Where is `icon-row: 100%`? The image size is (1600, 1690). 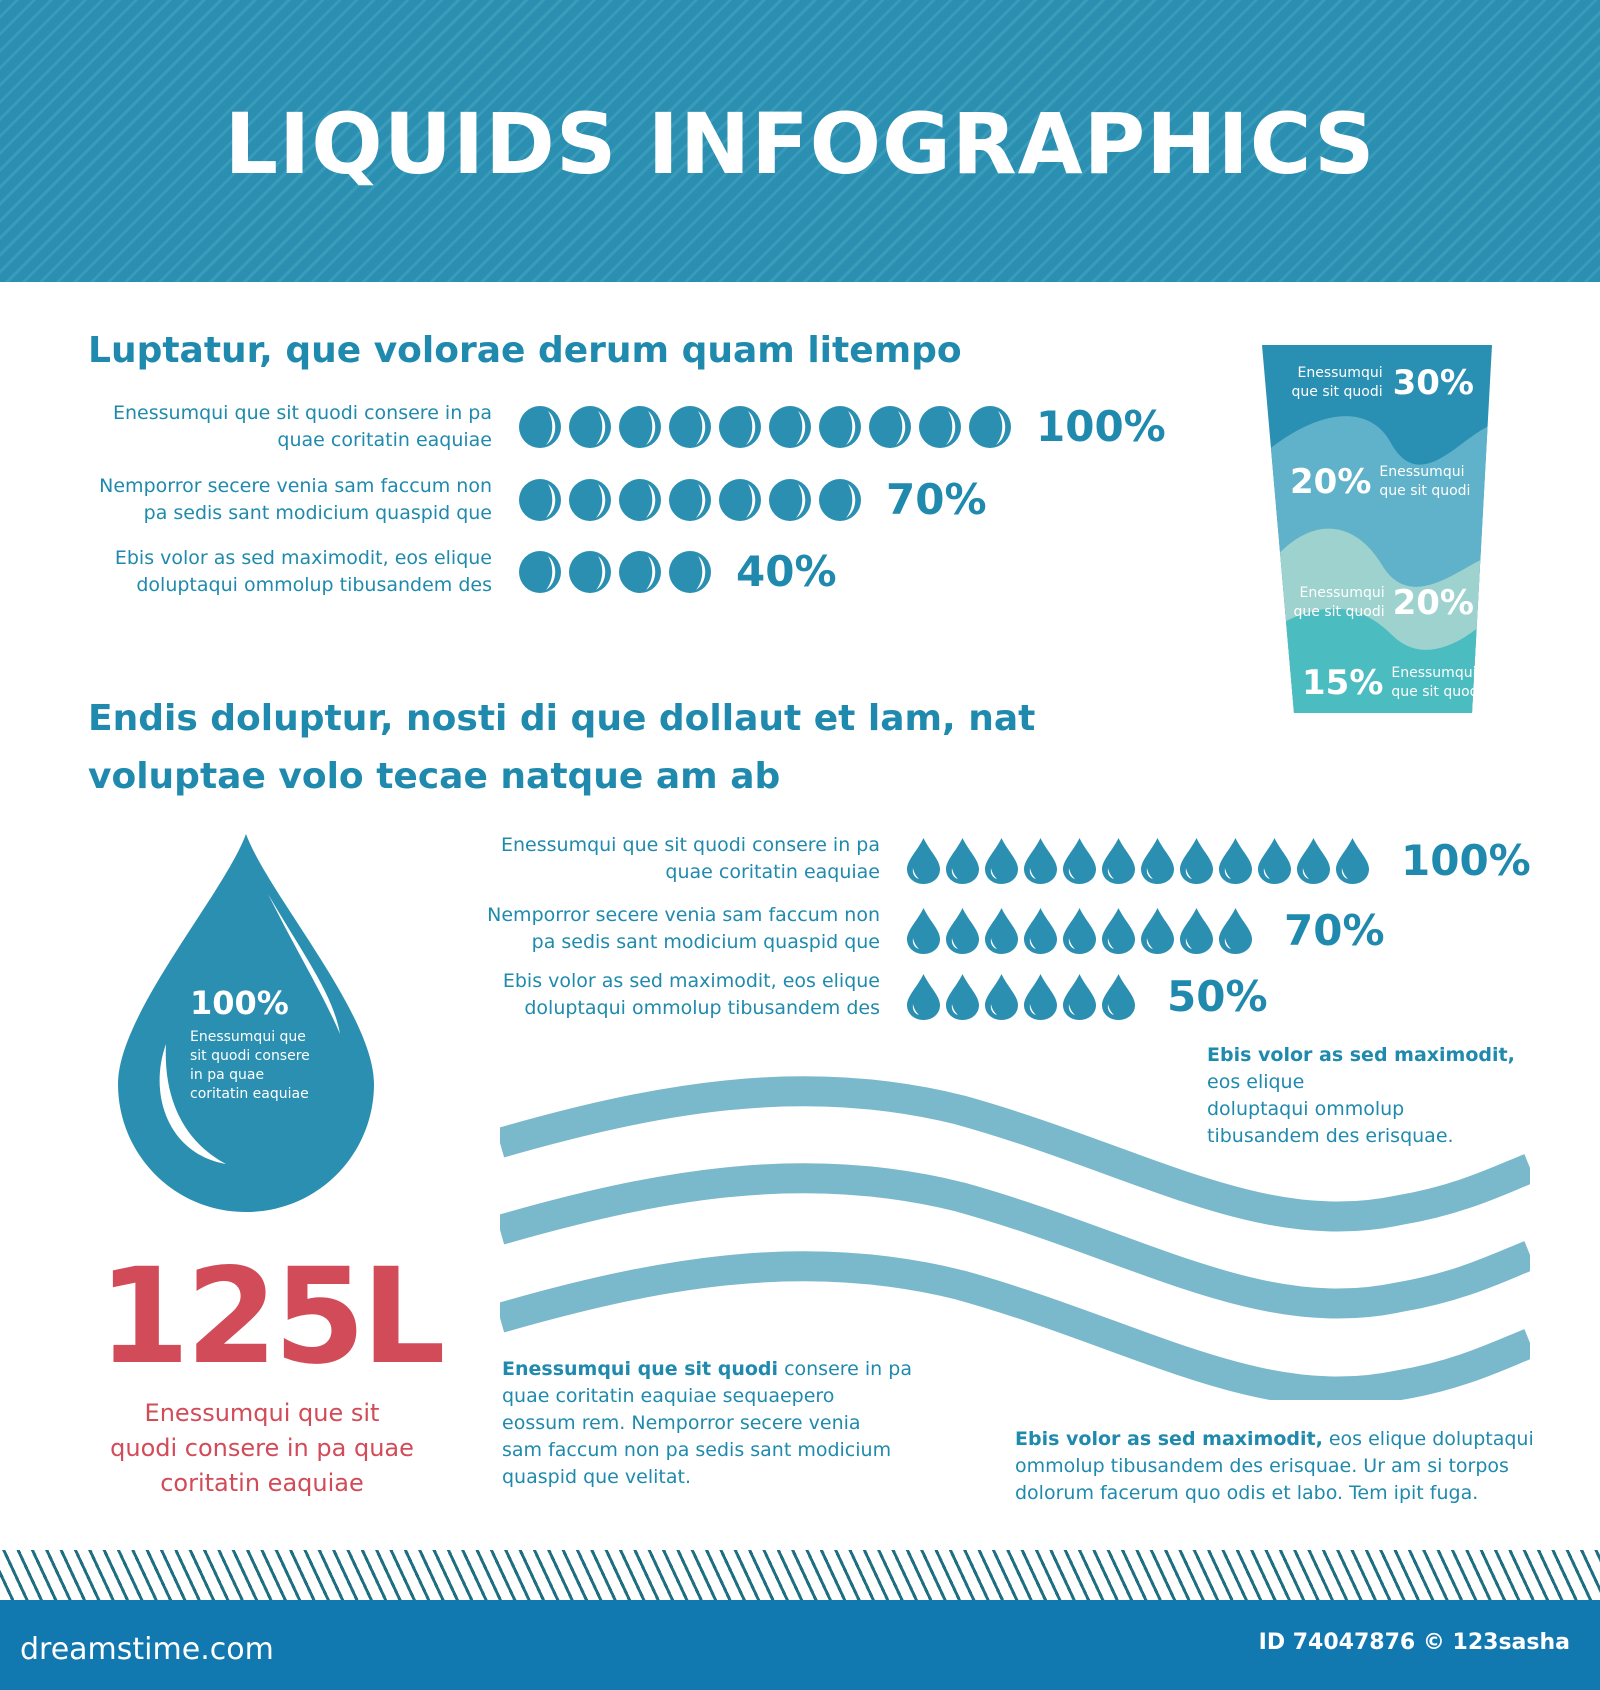 icon-row: 100% is located at coordinates (842, 426).